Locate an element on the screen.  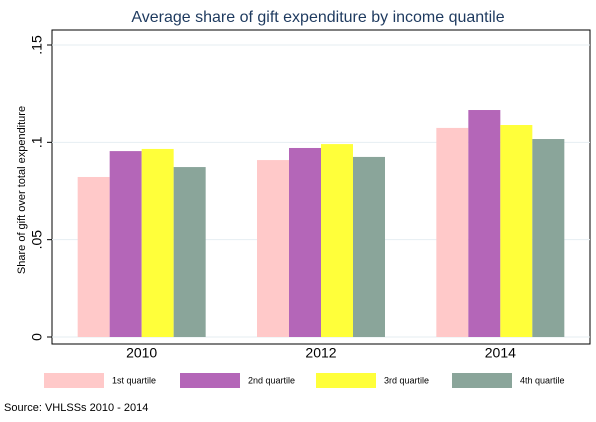
legend-label: 2nd quartile is located at coordinates (271, 380).